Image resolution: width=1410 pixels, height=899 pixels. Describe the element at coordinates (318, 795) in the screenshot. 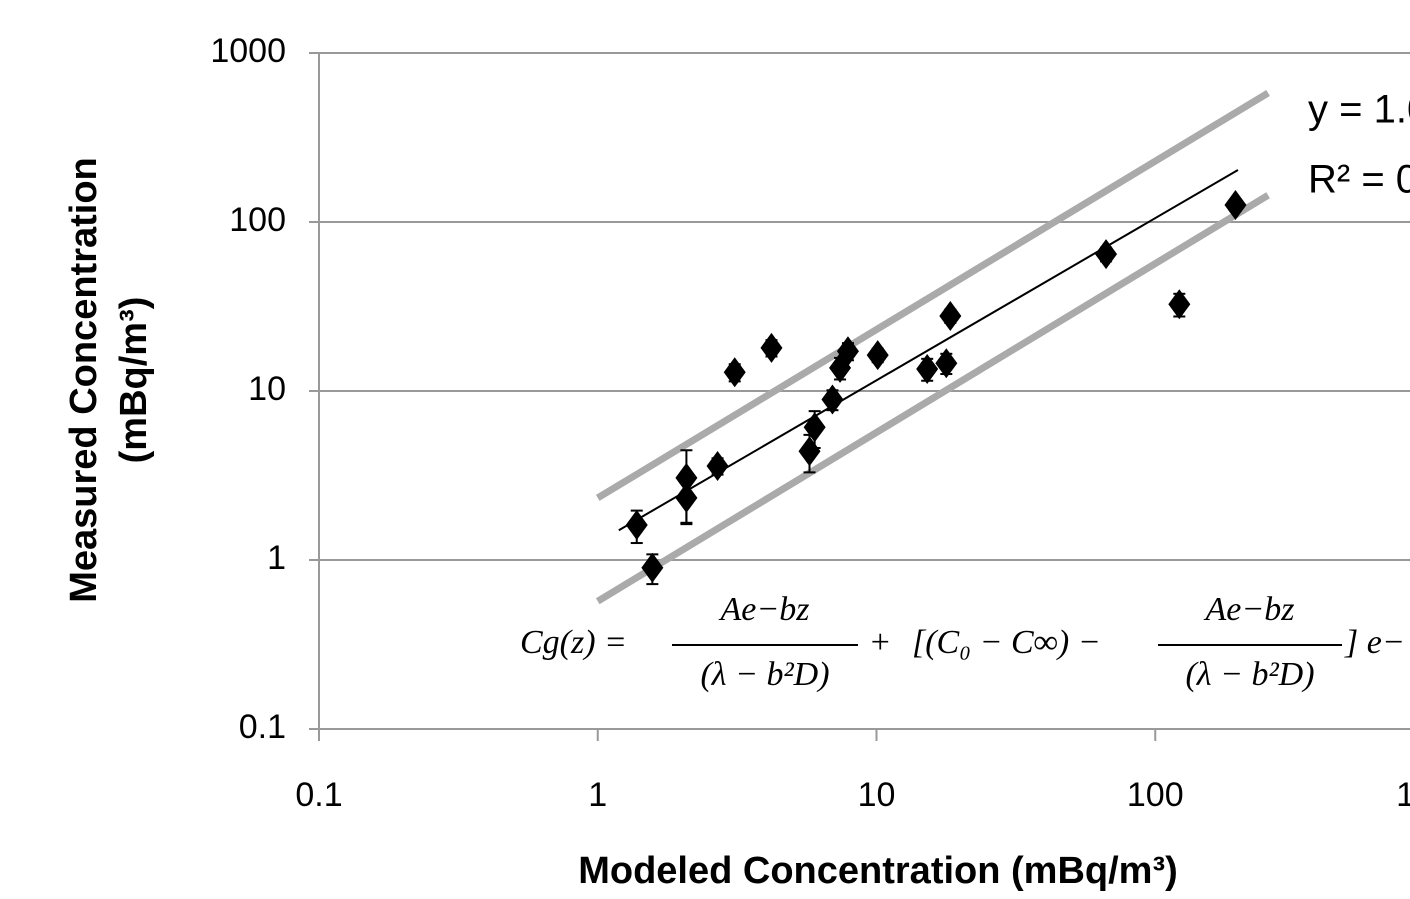

I see `x-tick-label: 0.1` at that location.